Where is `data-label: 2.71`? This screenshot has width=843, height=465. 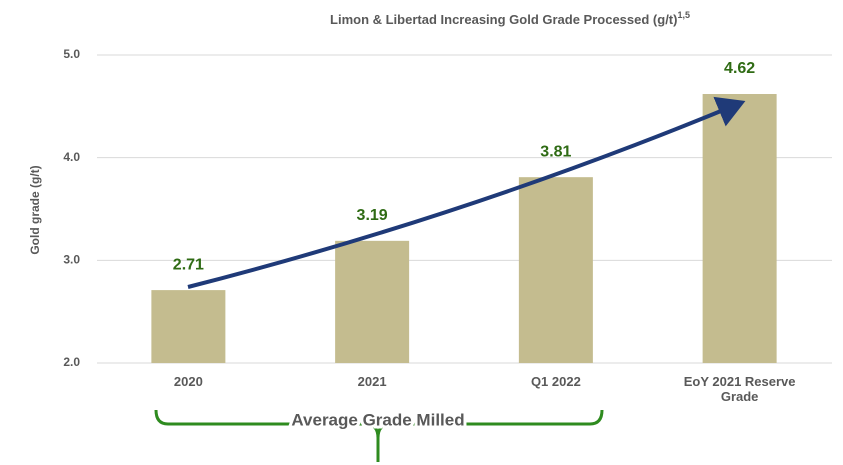
data-label: 2.71 is located at coordinates (188, 264).